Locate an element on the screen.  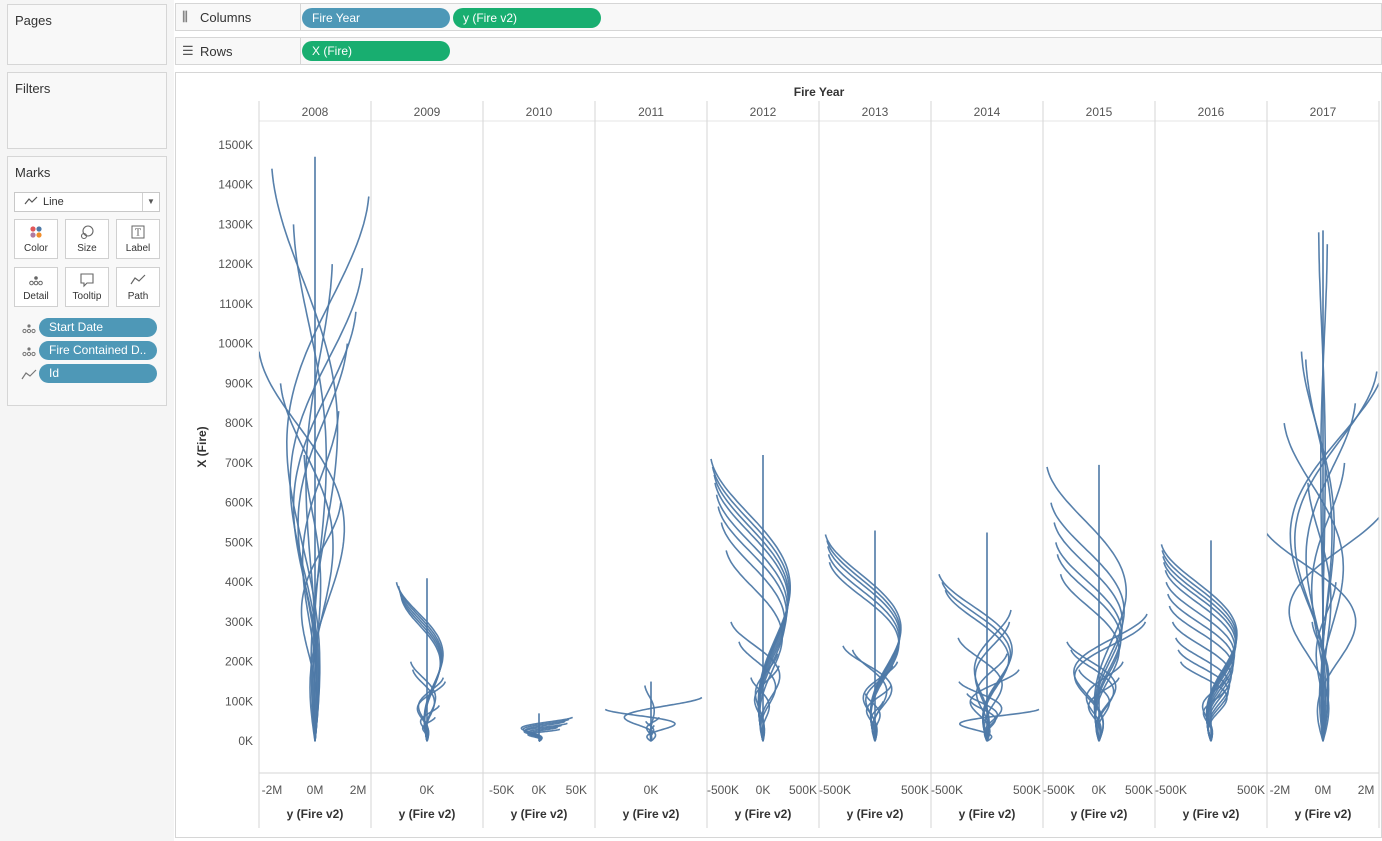
marks-detail-button: Detail is located at coordinates (36, 287).